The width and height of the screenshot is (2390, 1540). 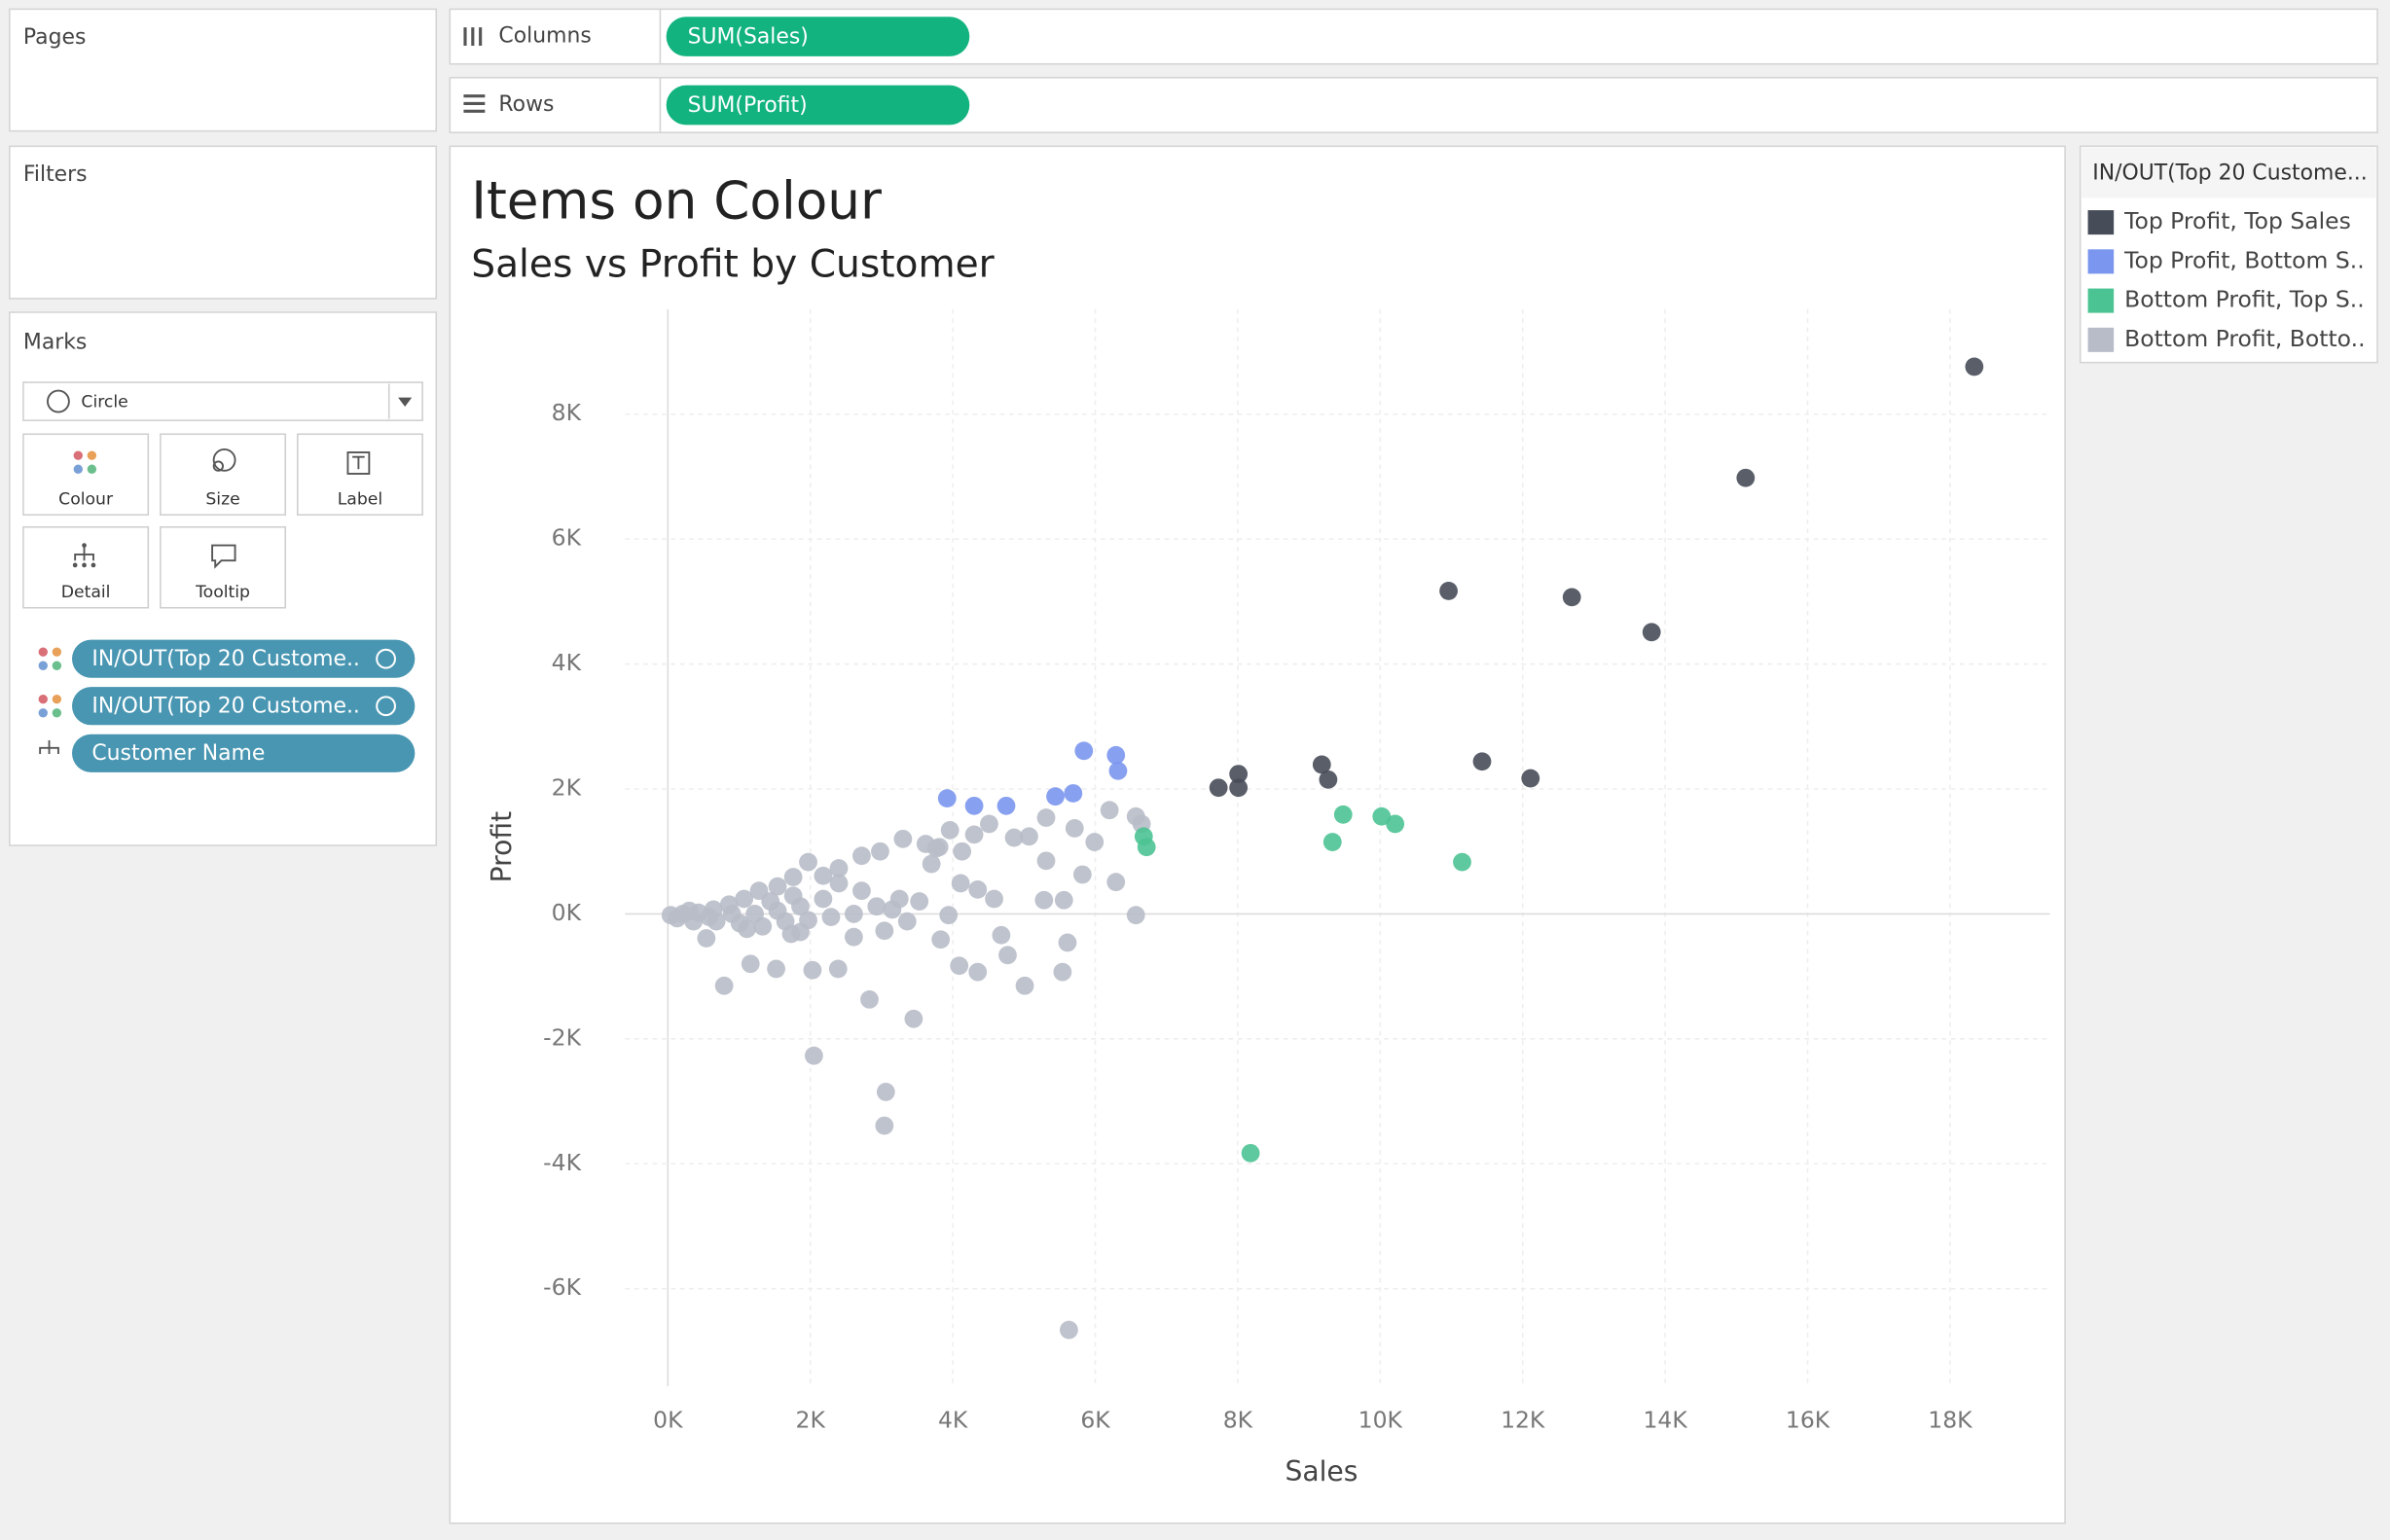 What do you see at coordinates (224, 460) in the screenshot?
I see `size-icon` at bounding box center [224, 460].